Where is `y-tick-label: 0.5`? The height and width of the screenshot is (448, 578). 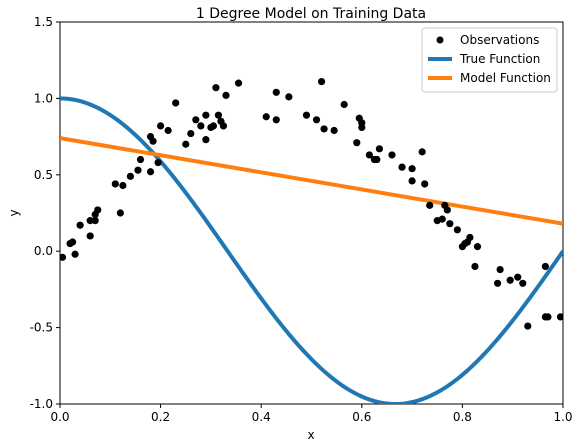 y-tick-label: 0.5 is located at coordinates (43, 175).